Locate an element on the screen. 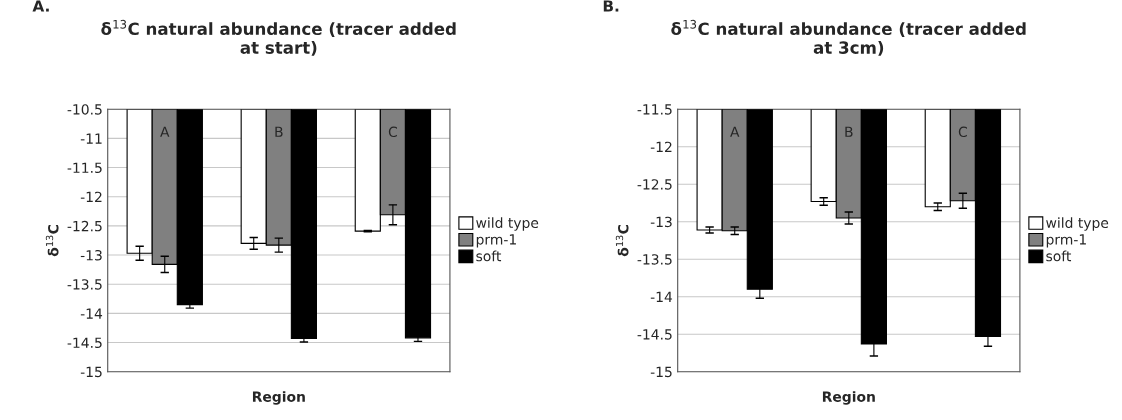 The height and width of the screenshot is (420, 1122). y-tick-label: -10.5 is located at coordinates (84, 109).